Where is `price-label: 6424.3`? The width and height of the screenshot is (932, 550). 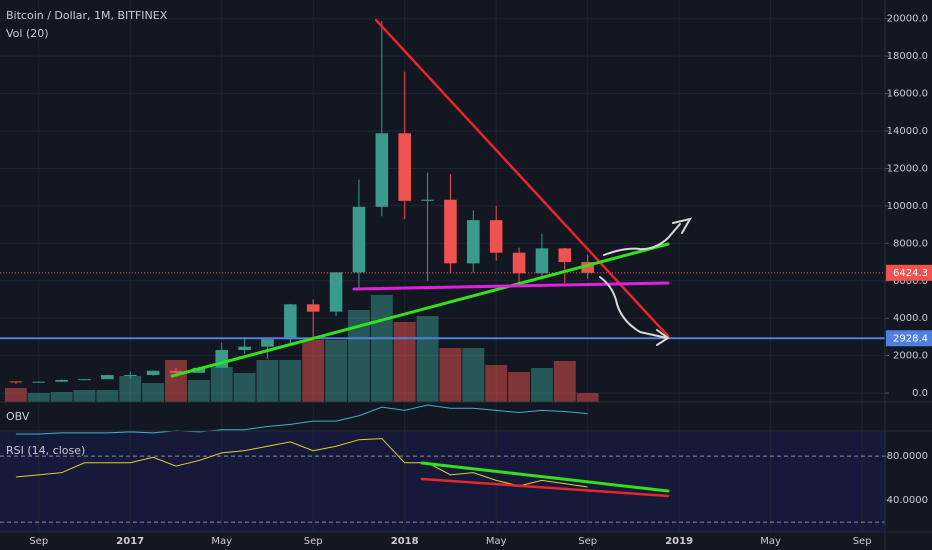
price-label: 6424.3 is located at coordinates (910, 273).